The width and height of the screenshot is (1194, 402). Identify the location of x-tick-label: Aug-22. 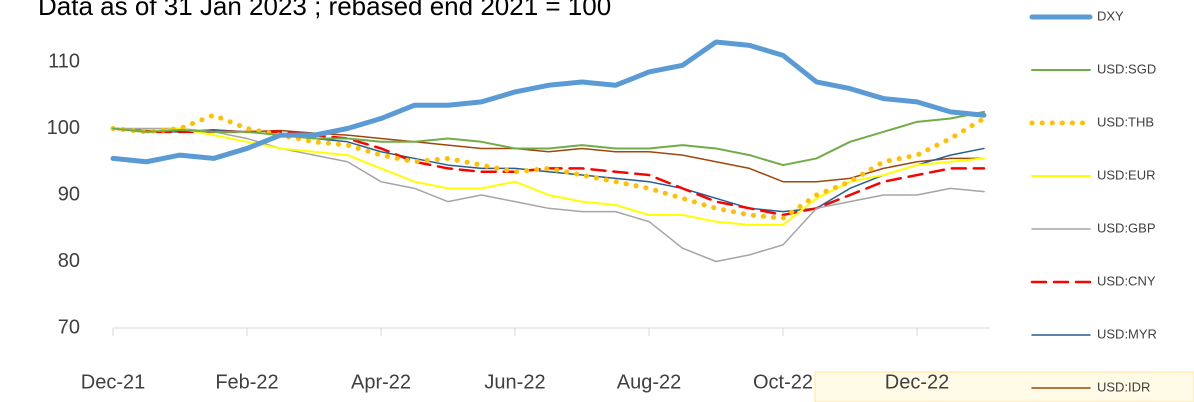
(649, 382).